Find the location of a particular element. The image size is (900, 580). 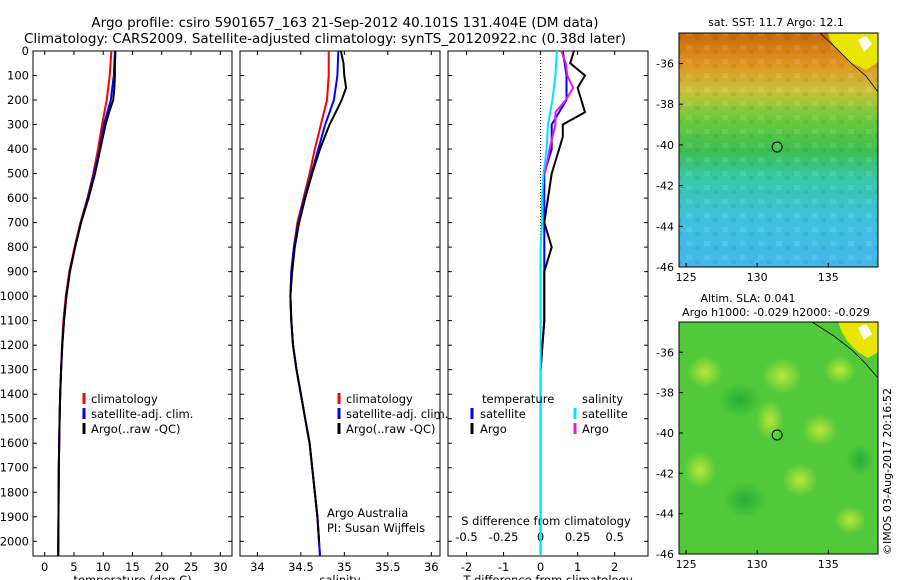

legend-diff-temp-title: temperature is located at coordinates (518, 399).